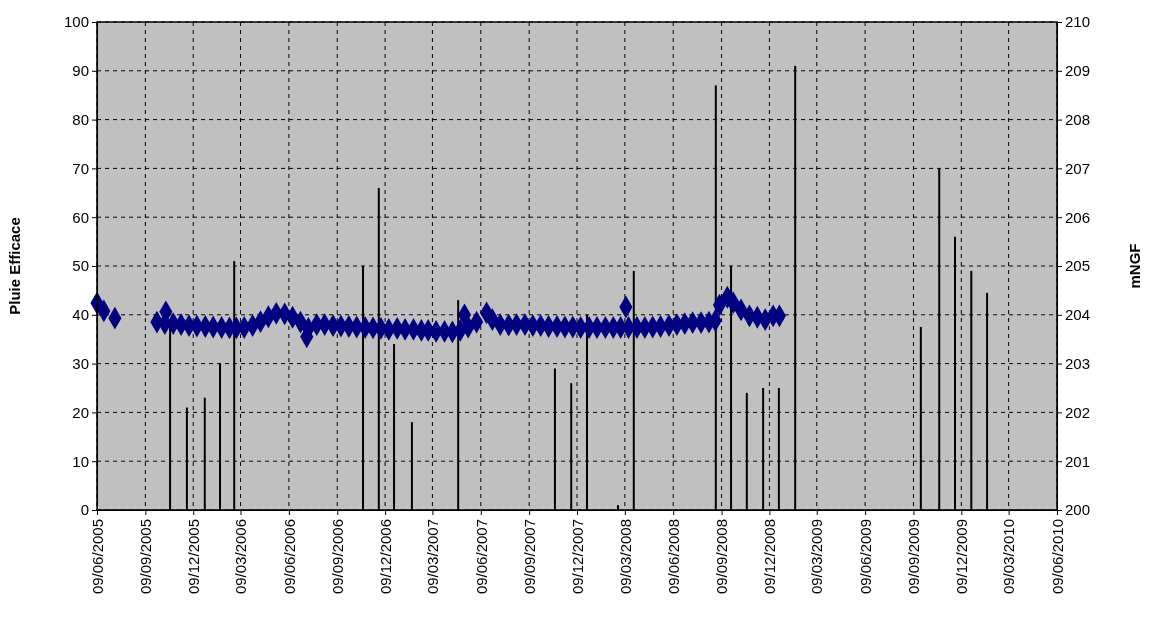 The image size is (1158, 635). What do you see at coordinates (146, 557) in the screenshot?
I see `x-tick-label: 09/09/2005` at bounding box center [146, 557].